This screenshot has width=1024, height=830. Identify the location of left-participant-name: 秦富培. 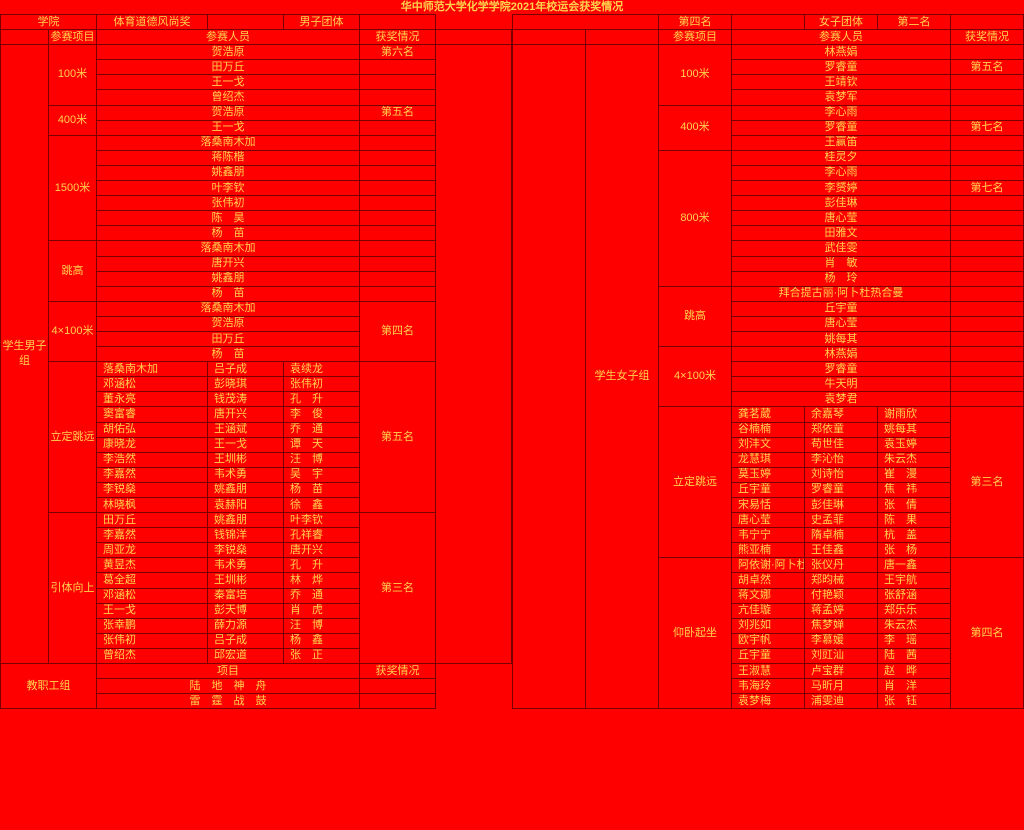
(245, 595).